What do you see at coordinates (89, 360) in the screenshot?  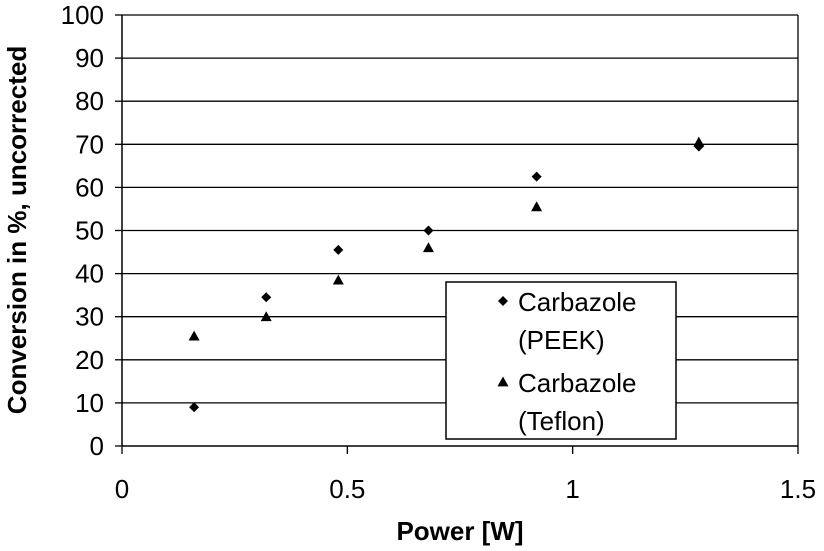 I see `y-tick-label: 20` at bounding box center [89, 360].